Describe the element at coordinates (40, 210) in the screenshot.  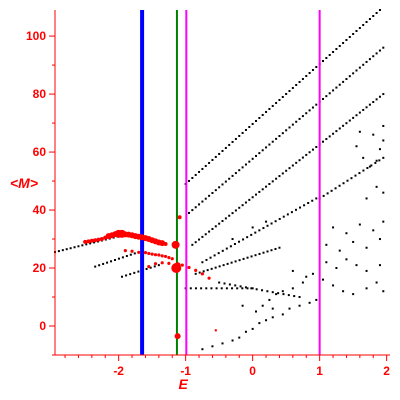
I see `y-tick-label: 40` at that location.